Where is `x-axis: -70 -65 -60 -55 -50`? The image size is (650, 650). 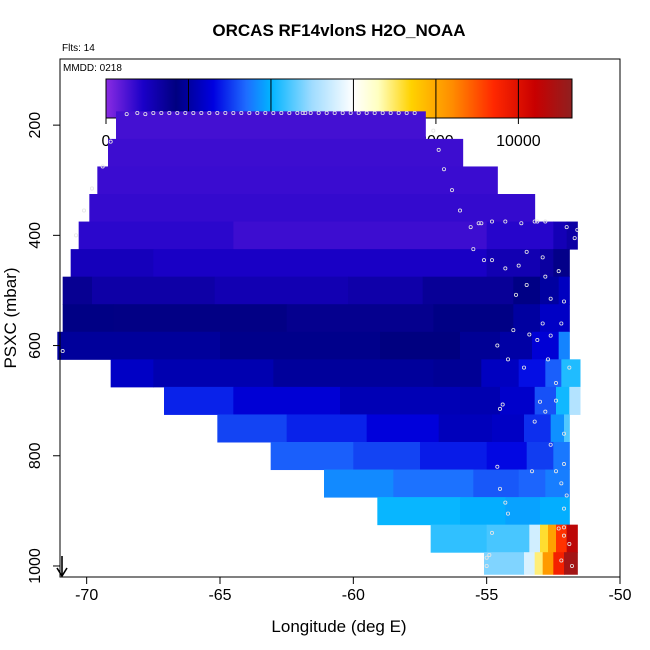 x-axis: -70 -65 -60 -55 -50 is located at coordinates (353, 590).